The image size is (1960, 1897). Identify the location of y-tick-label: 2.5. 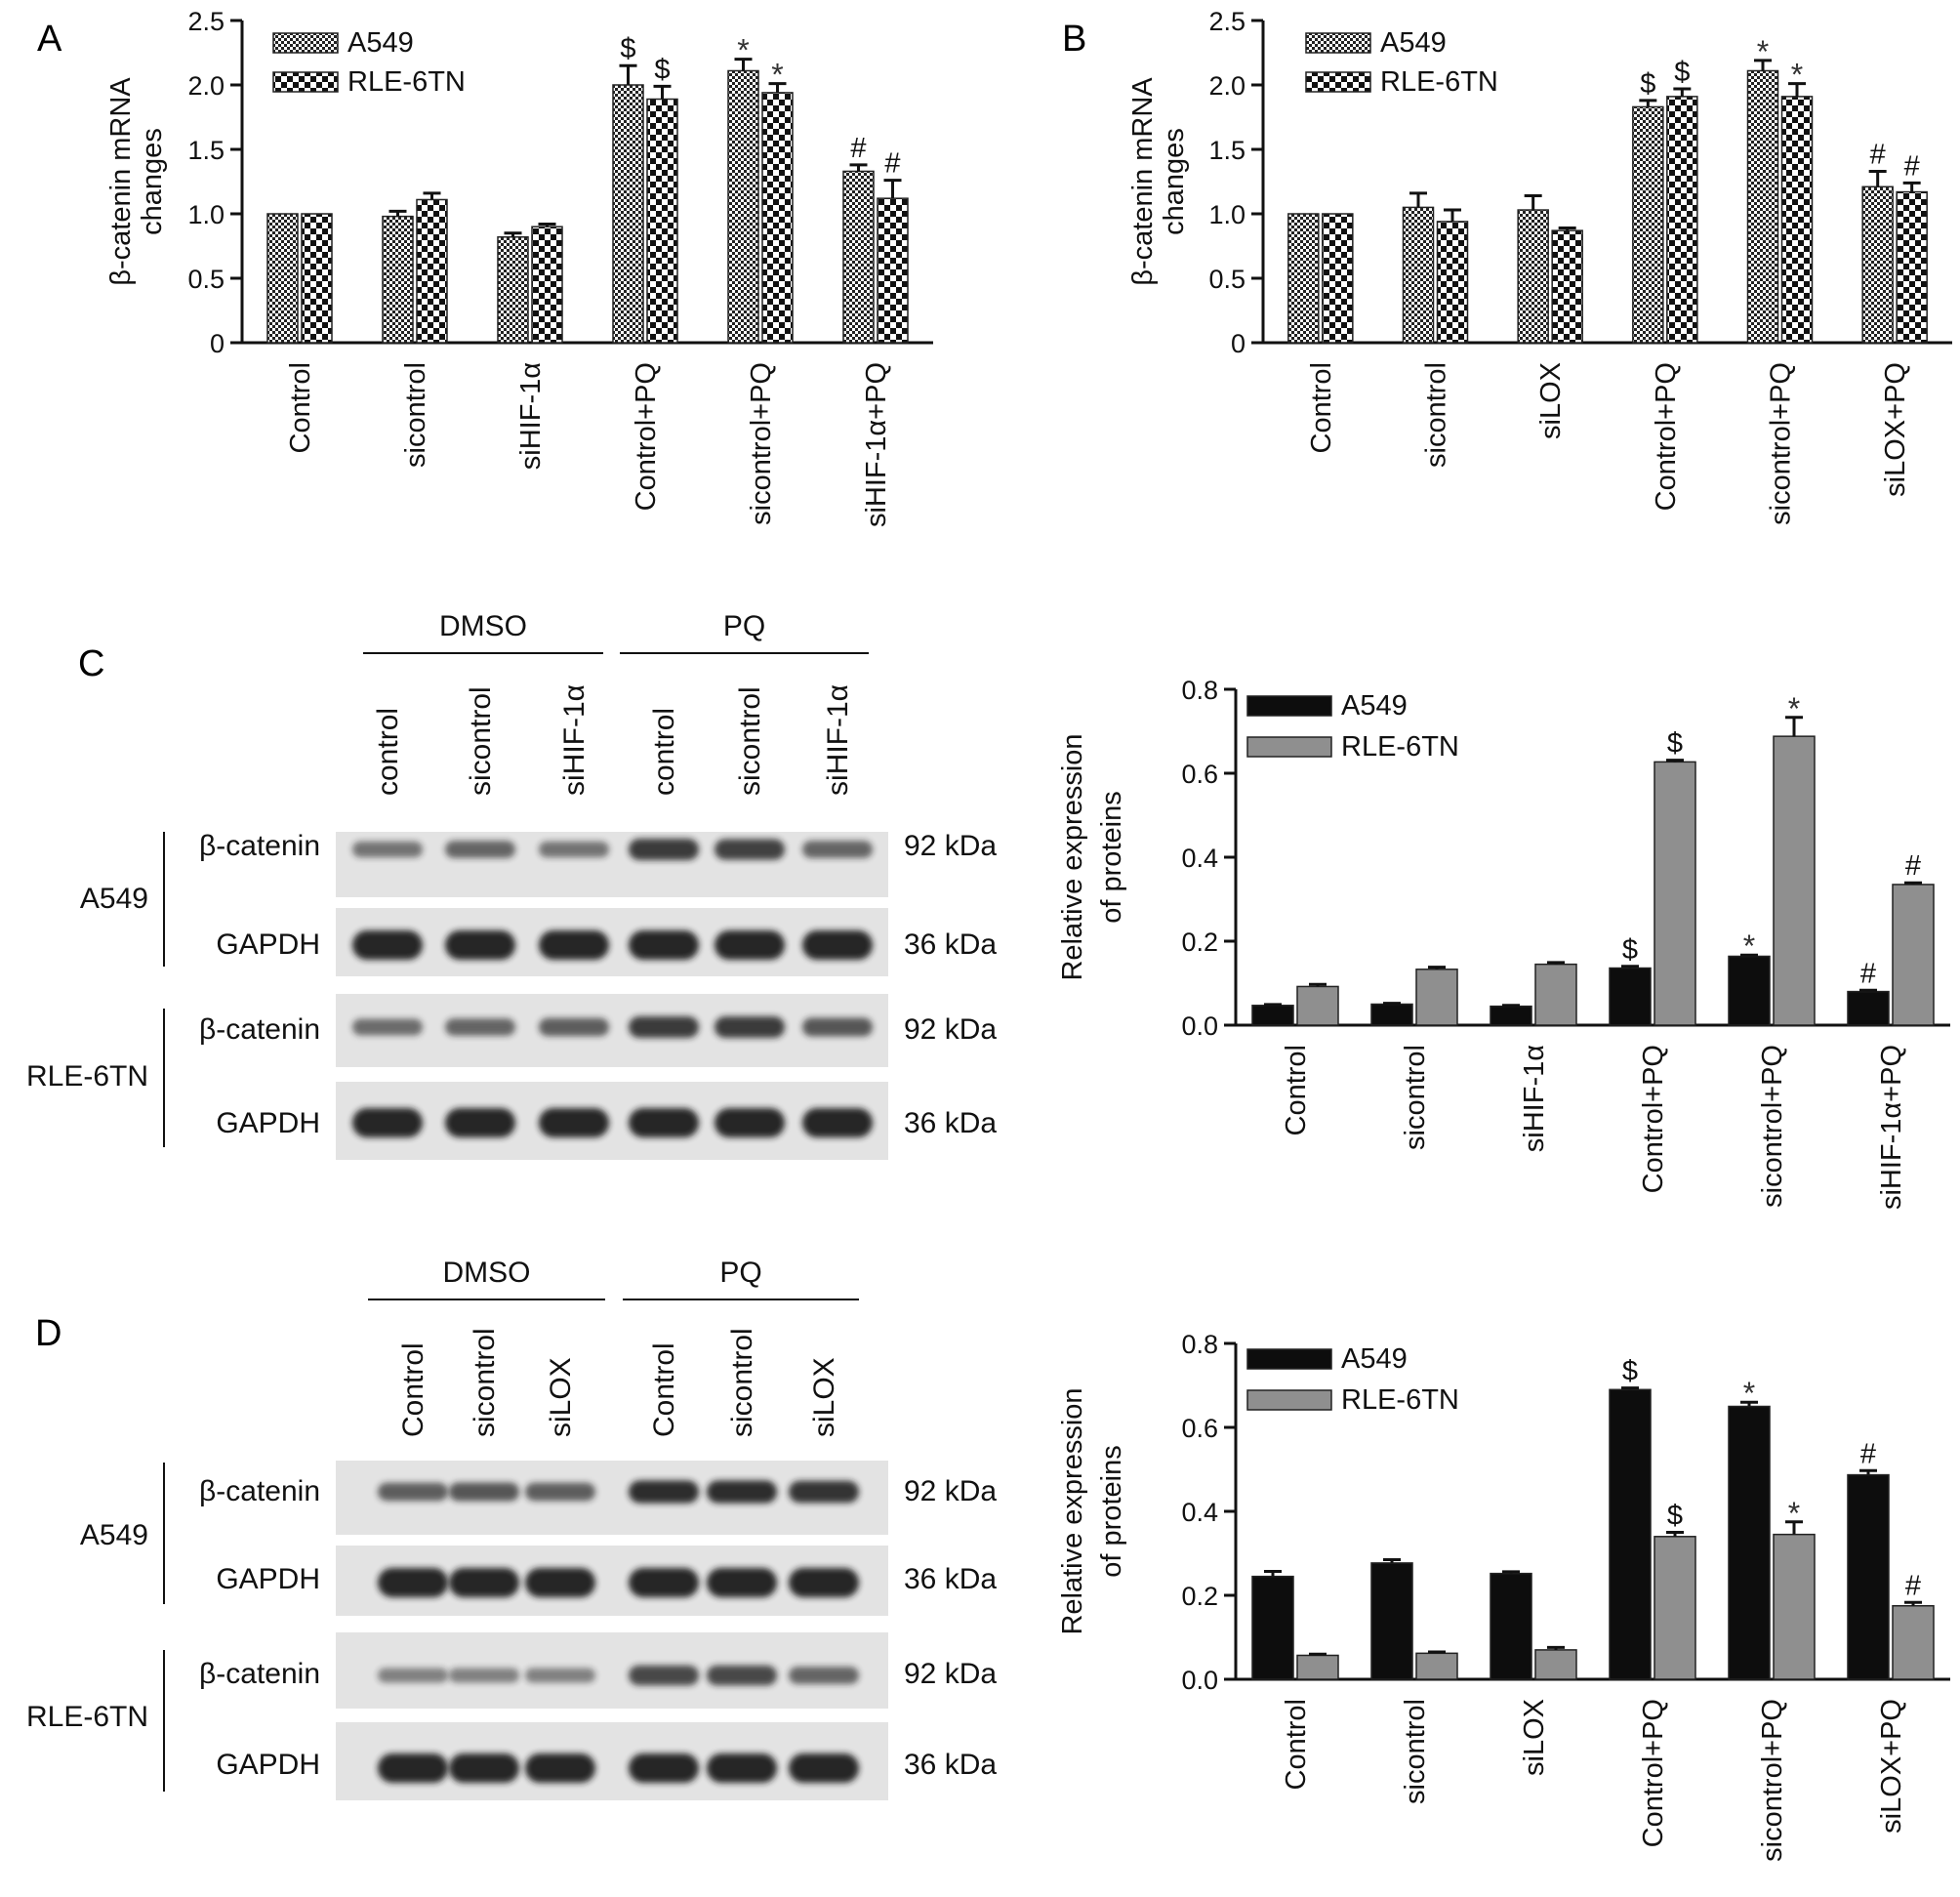
(1226, 21).